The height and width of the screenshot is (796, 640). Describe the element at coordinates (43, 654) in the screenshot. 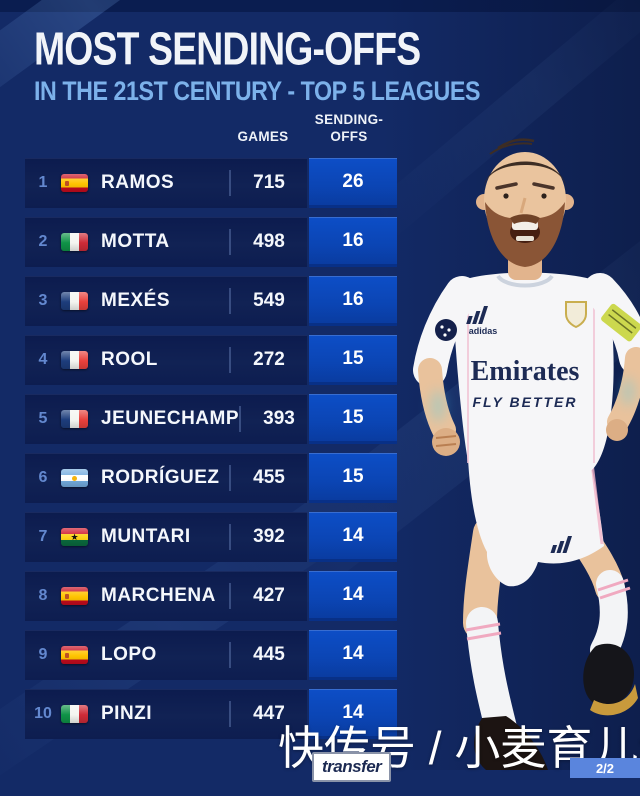

I see `rank-label: 9` at that location.